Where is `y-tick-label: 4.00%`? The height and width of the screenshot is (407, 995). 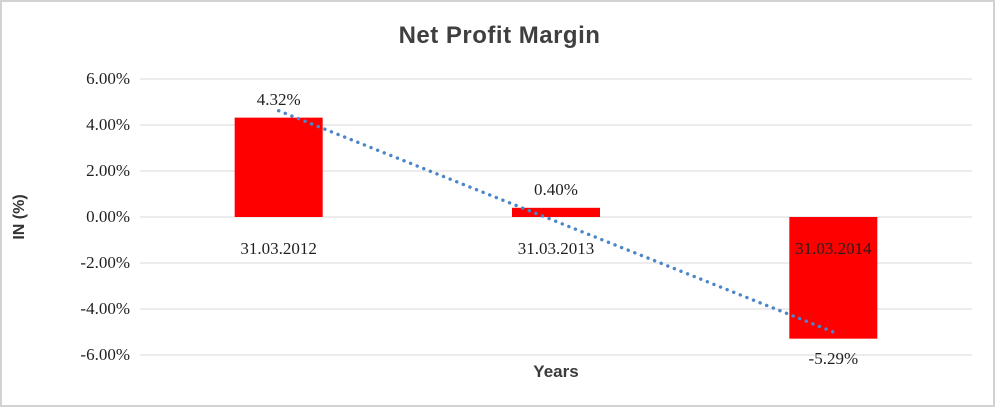 y-tick-label: 4.00% is located at coordinates (108, 124).